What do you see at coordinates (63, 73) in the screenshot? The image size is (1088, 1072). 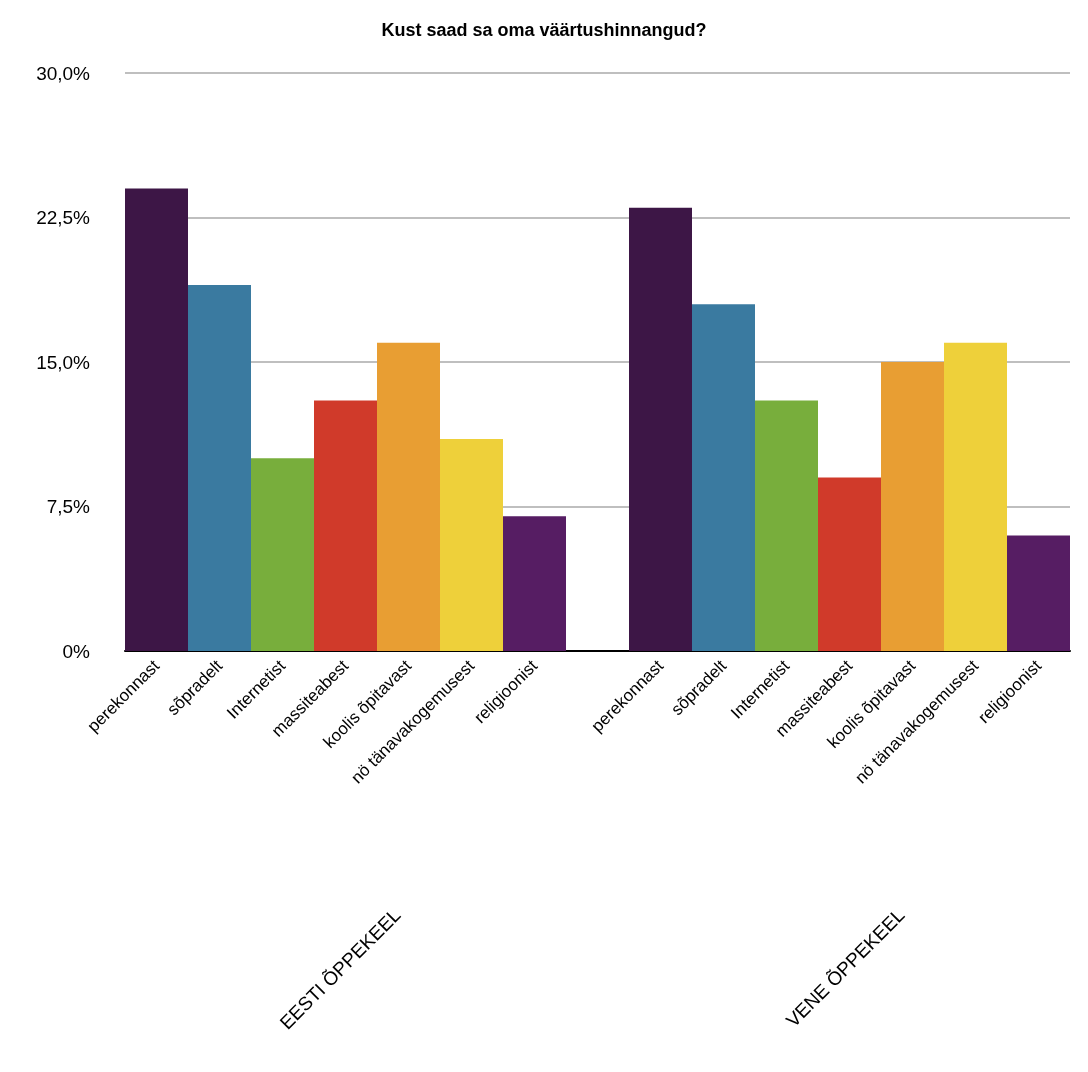 I see `y-tick-label: 30,0%` at bounding box center [63, 73].